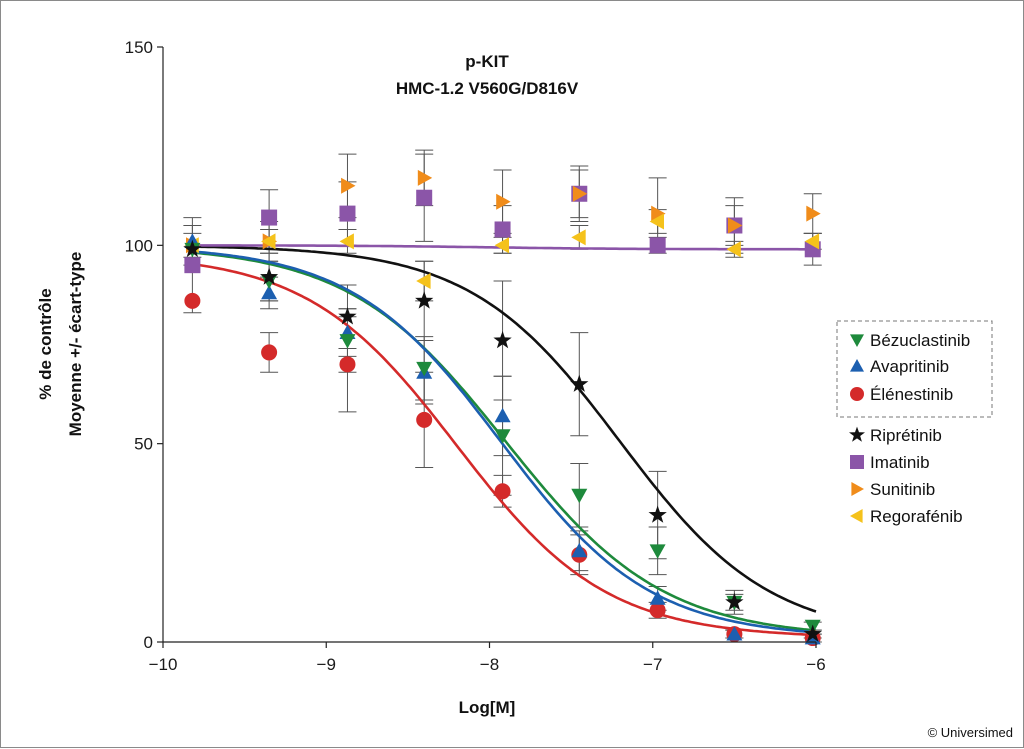 This screenshot has height=749, width=1024. What do you see at coordinates (489, 664) in the screenshot?
I see `x-tick-label: −8` at bounding box center [489, 664].